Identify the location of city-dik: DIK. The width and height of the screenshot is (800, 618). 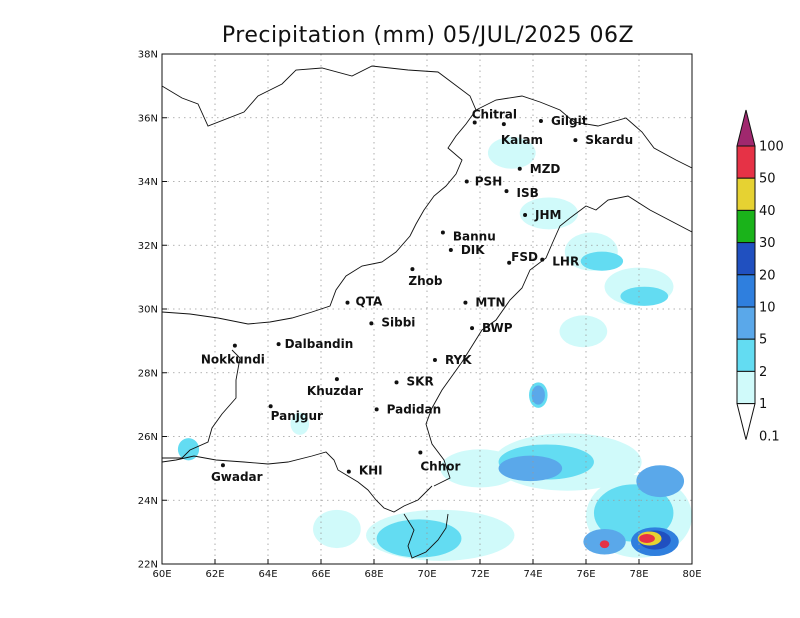
(466, 250).